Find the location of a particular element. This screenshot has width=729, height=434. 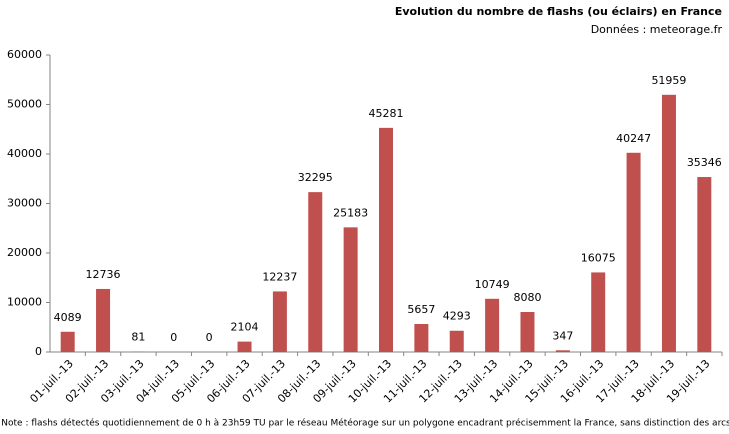

data-label: 12237 is located at coordinates (279, 276).